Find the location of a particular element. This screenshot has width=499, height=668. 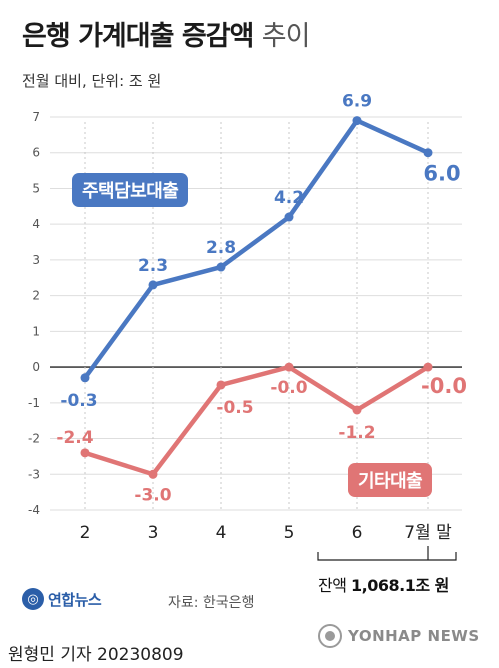

title-main: 은행 가계대출 증감액 is located at coordinates (138, 36).